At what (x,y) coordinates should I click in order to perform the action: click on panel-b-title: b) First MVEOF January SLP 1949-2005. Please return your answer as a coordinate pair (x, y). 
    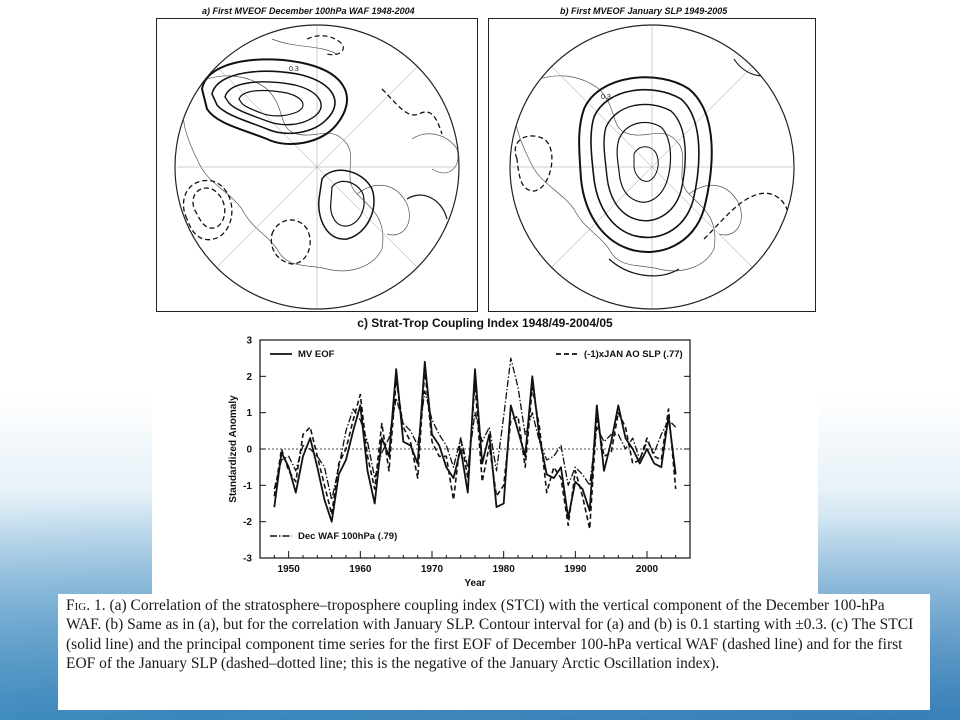
    Looking at the image, I should click on (644, 11).